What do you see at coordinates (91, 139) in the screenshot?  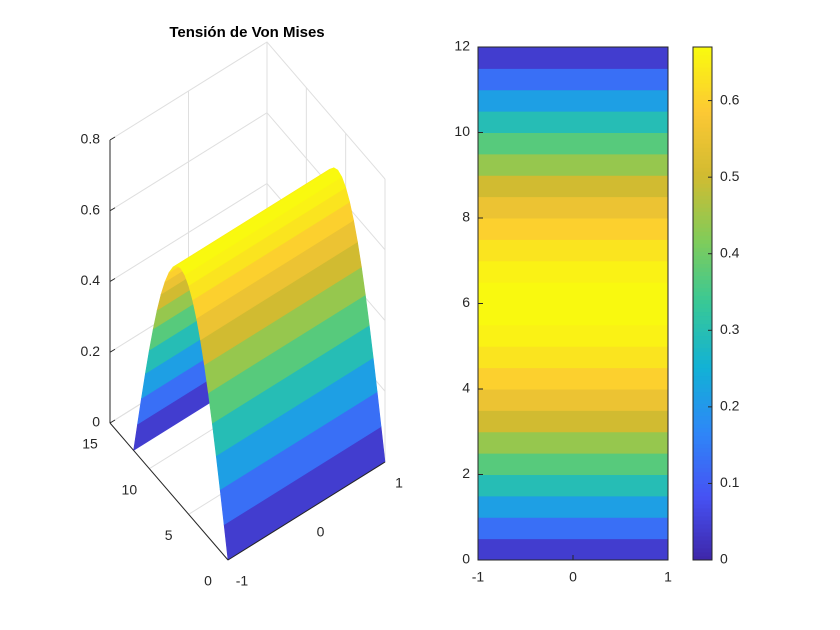 I see `z-tick-label: 0.8` at bounding box center [91, 139].